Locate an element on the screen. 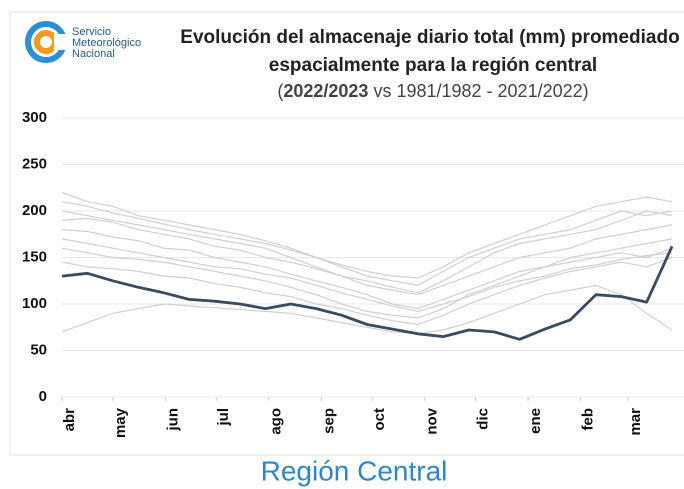  x-tick-label: ago is located at coordinates (276, 421).